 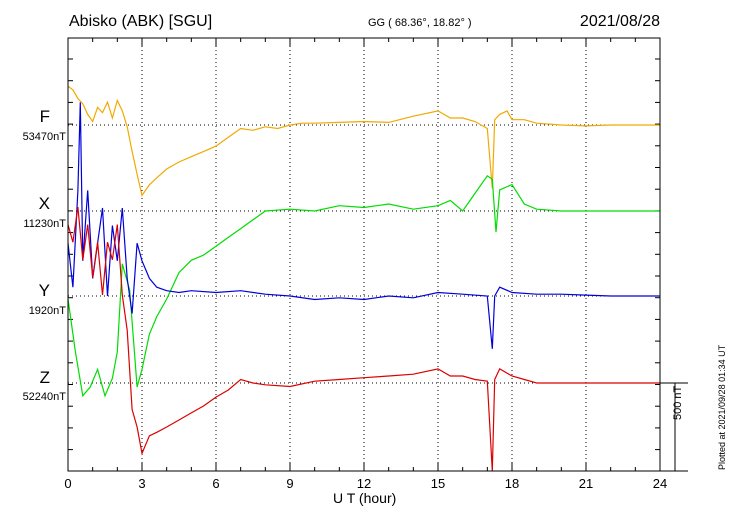 What do you see at coordinates (44, 137) in the screenshot?
I see `baseline-label-f: 53470nT` at bounding box center [44, 137].